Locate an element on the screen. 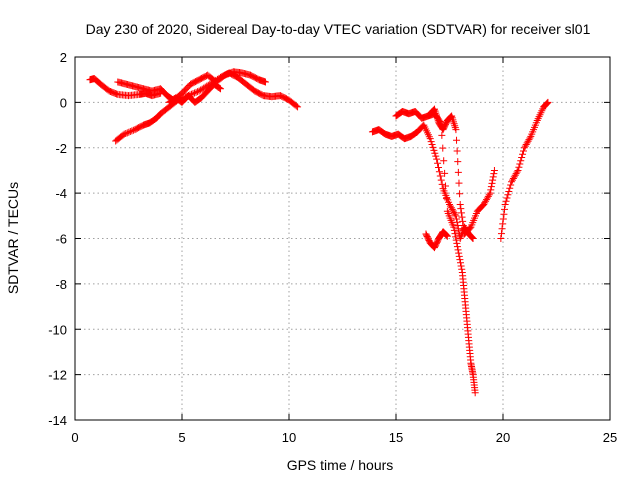  x-tick-label: 15 is located at coordinates (396, 437).